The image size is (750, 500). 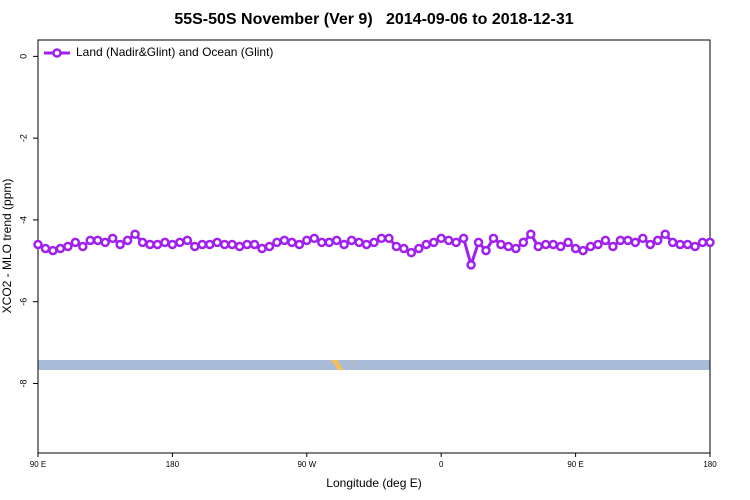 What do you see at coordinates (23, 56) in the screenshot?
I see `y-tick-label: 0` at bounding box center [23, 56].